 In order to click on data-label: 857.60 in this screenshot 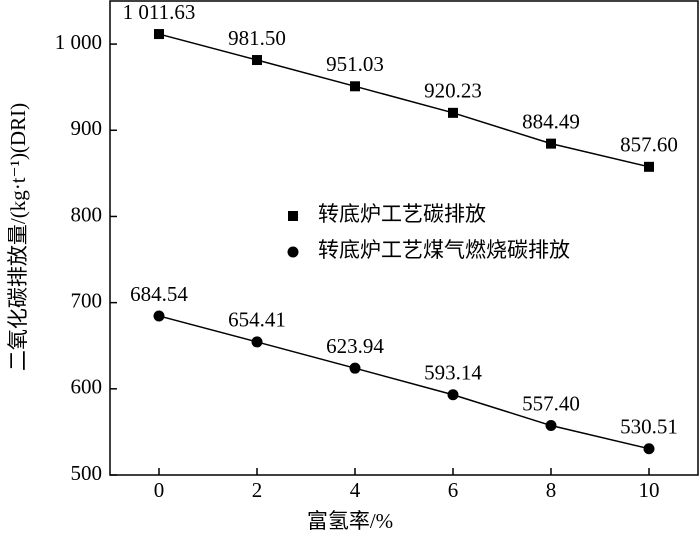, I will do `click(649, 145)`.